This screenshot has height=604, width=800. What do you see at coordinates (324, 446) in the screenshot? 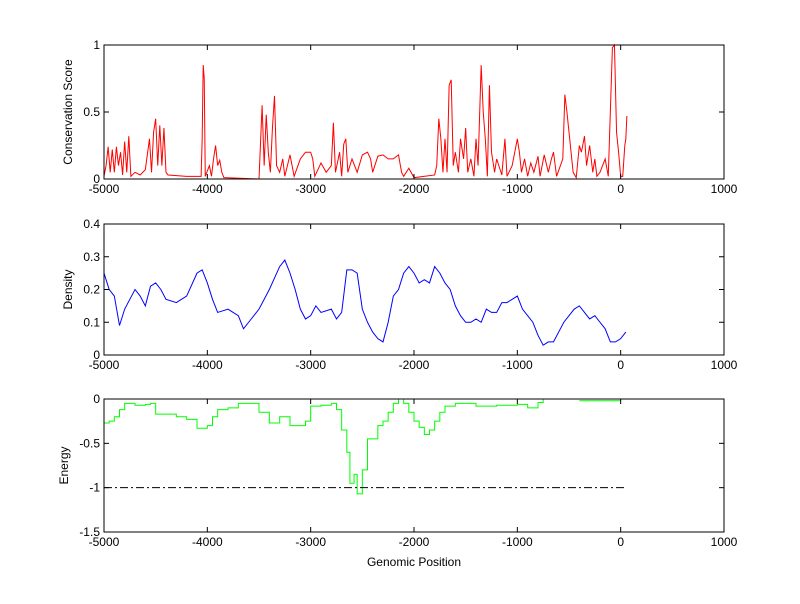
I see `series-energy` at bounding box center [324, 446].